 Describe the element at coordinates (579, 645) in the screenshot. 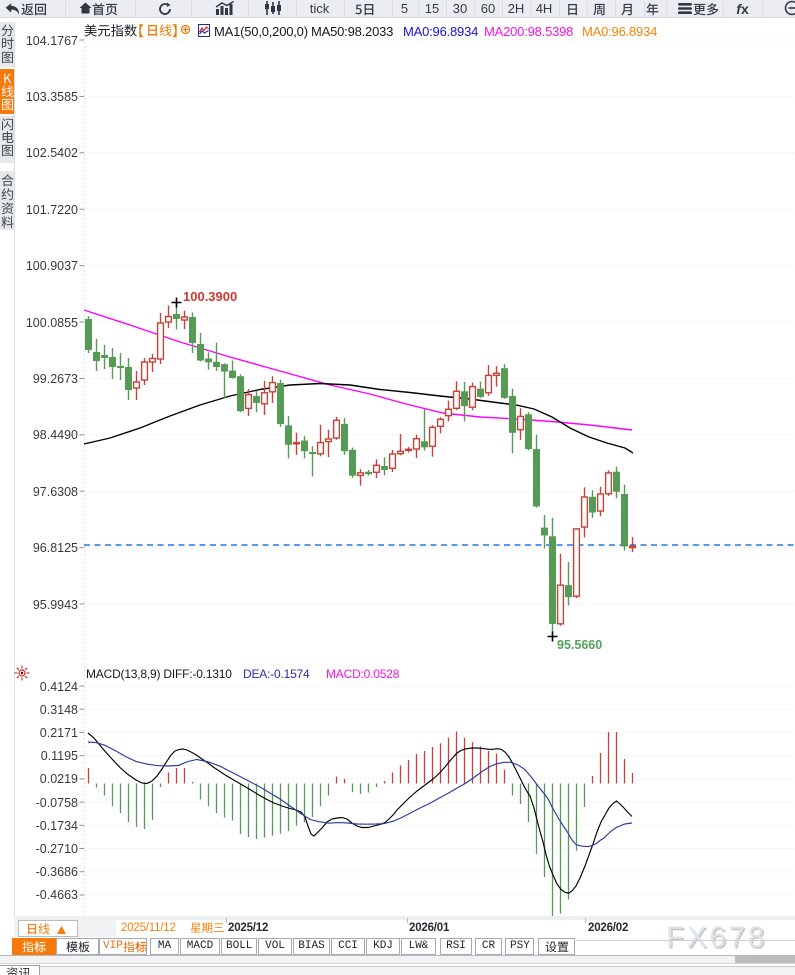

I see `svg-text: 95.5660` at that location.